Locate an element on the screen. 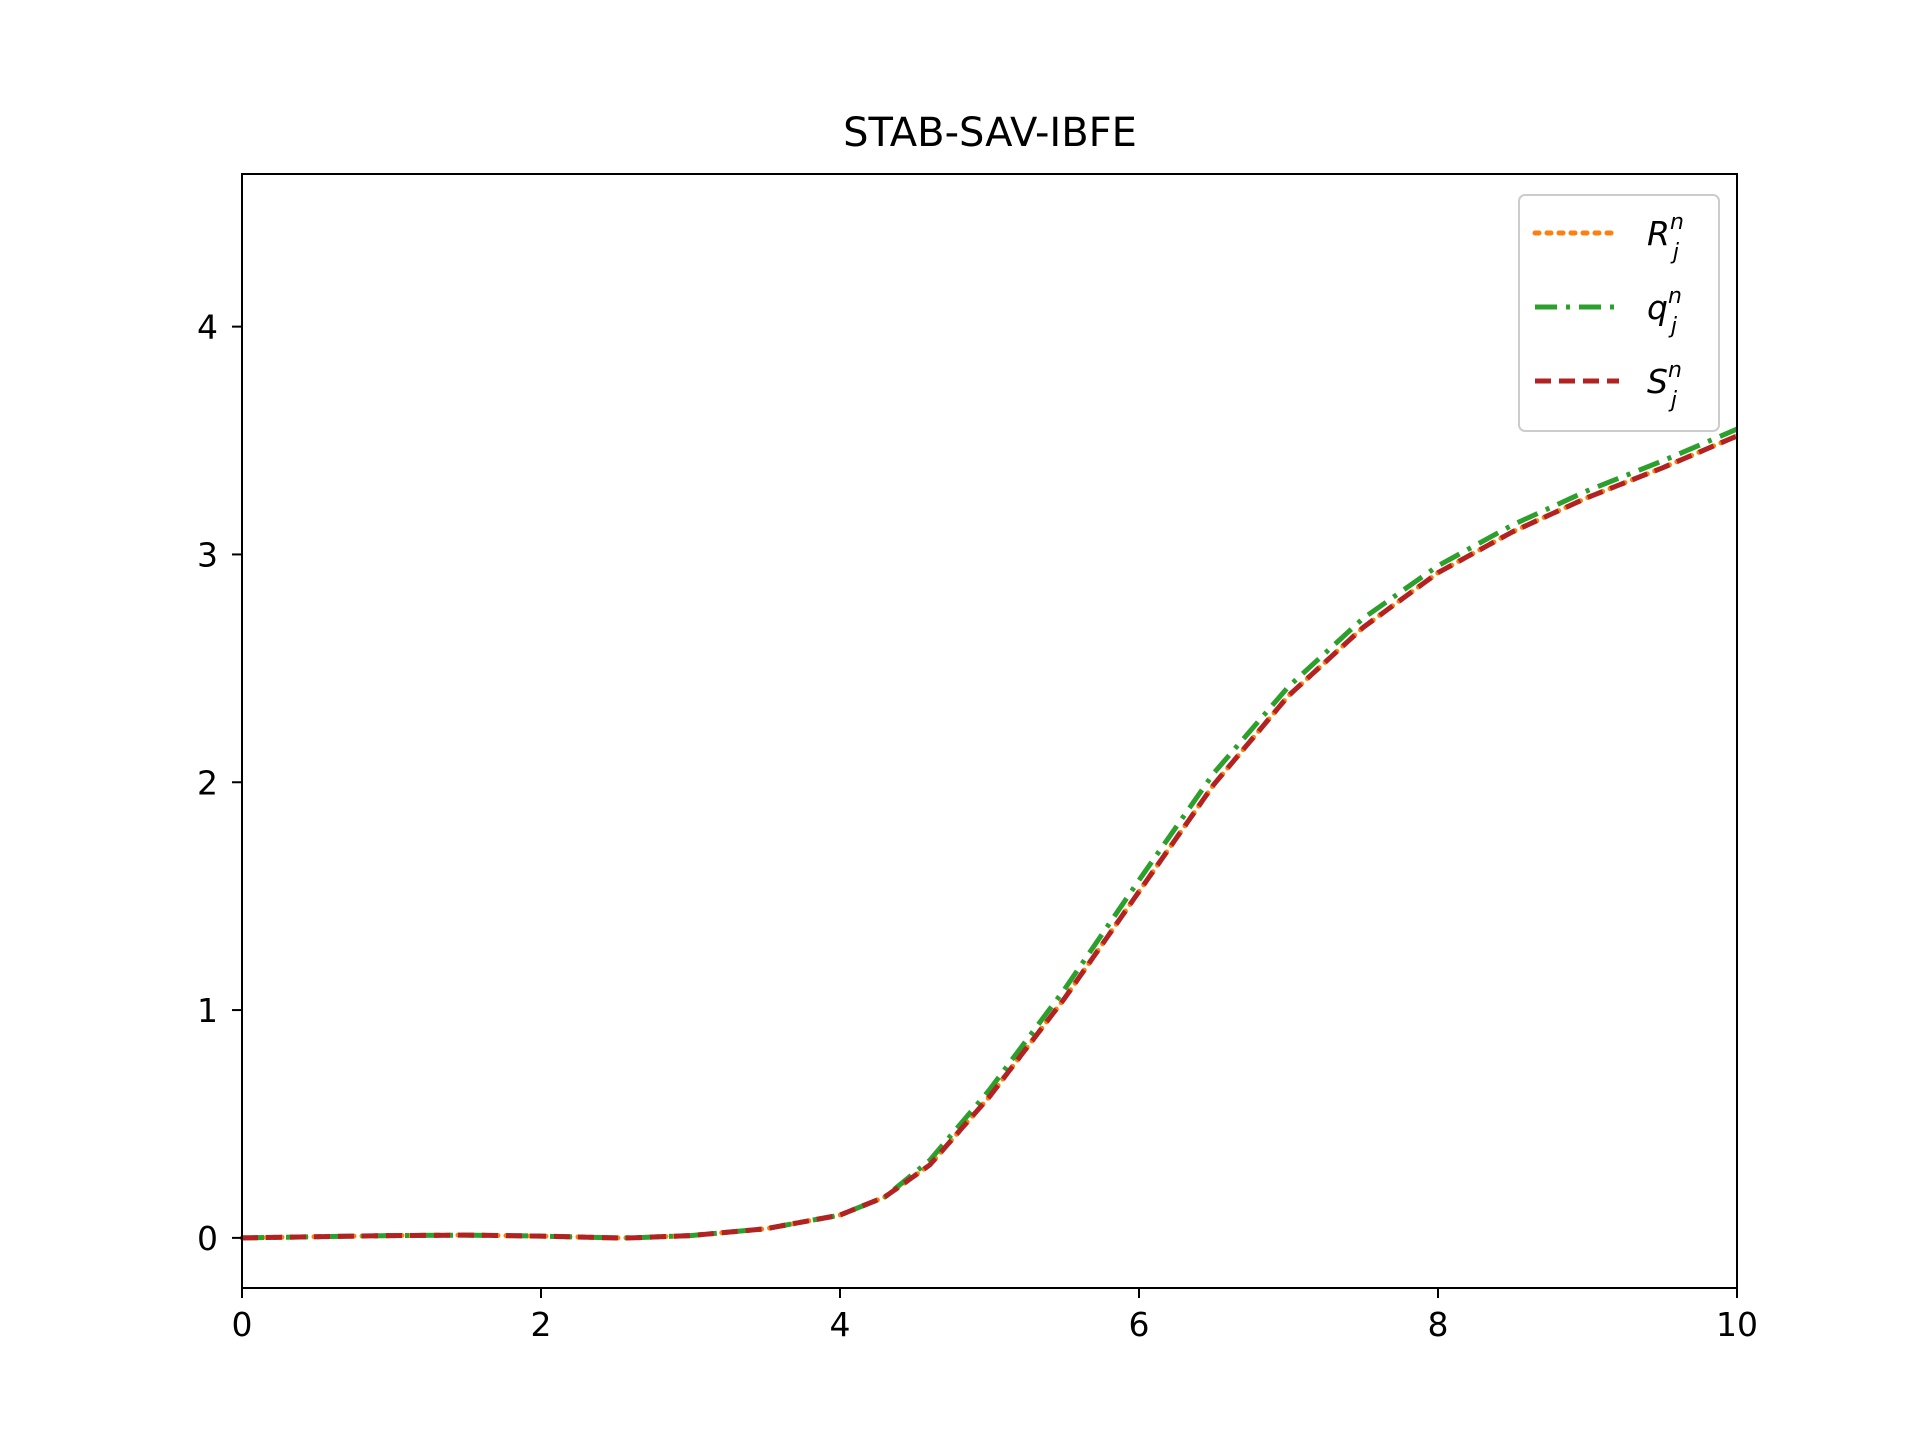 The width and height of the screenshot is (1920, 1440). x-tick-label: 10 is located at coordinates (1737, 1324).